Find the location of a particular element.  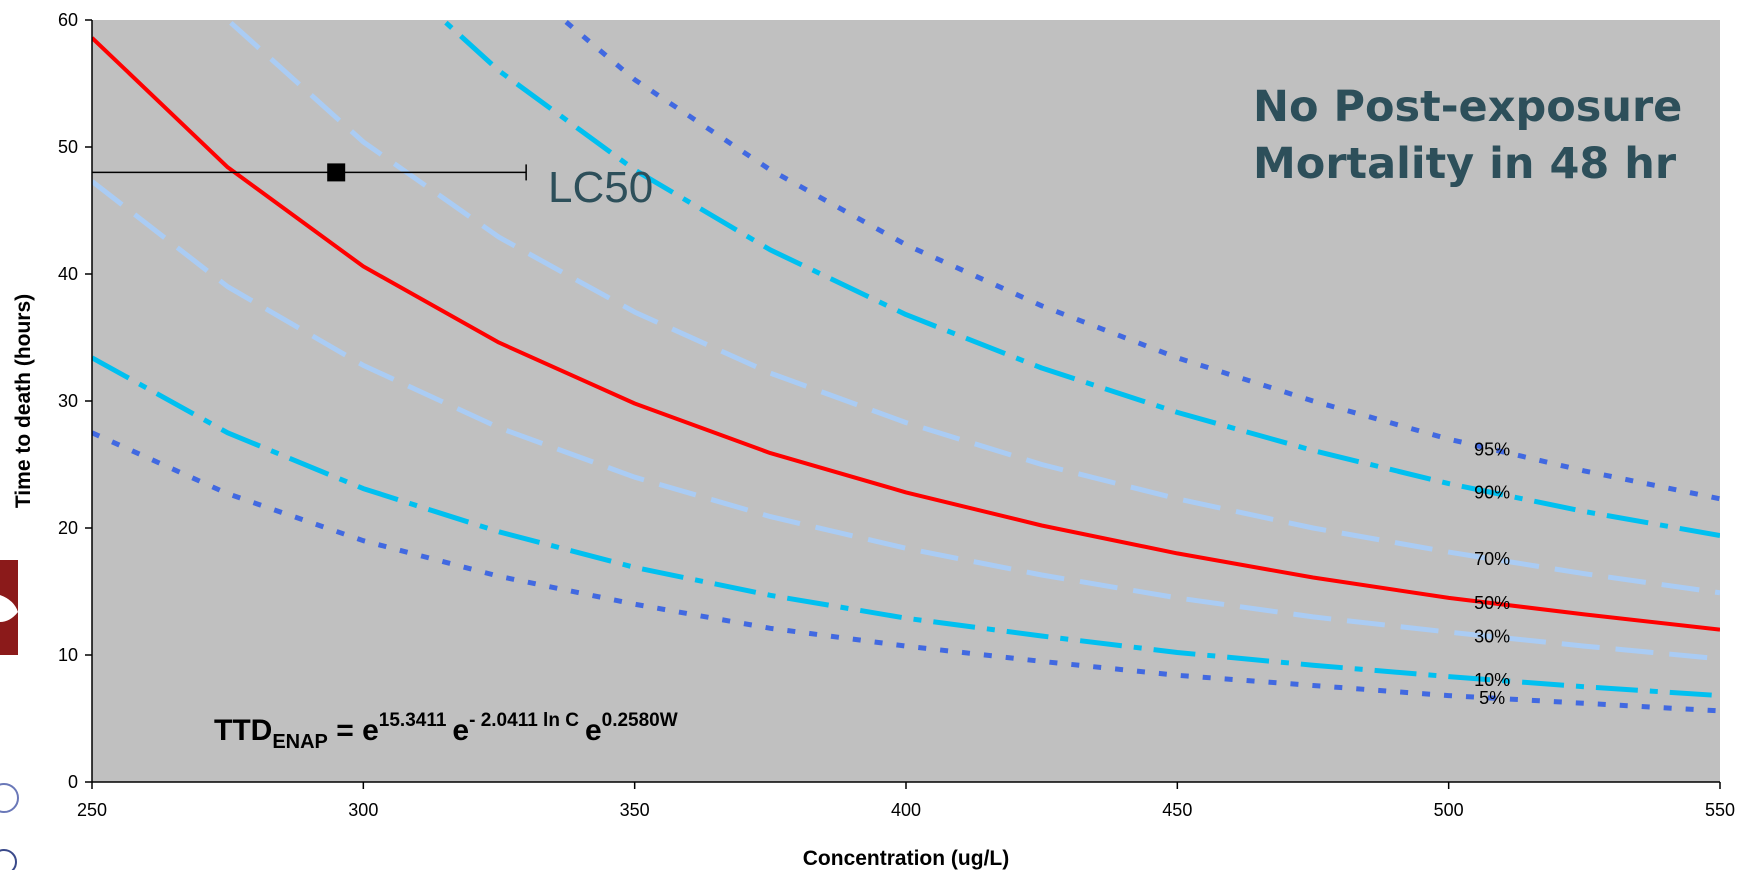

x-tick-label: 250 is located at coordinates (92, 810).